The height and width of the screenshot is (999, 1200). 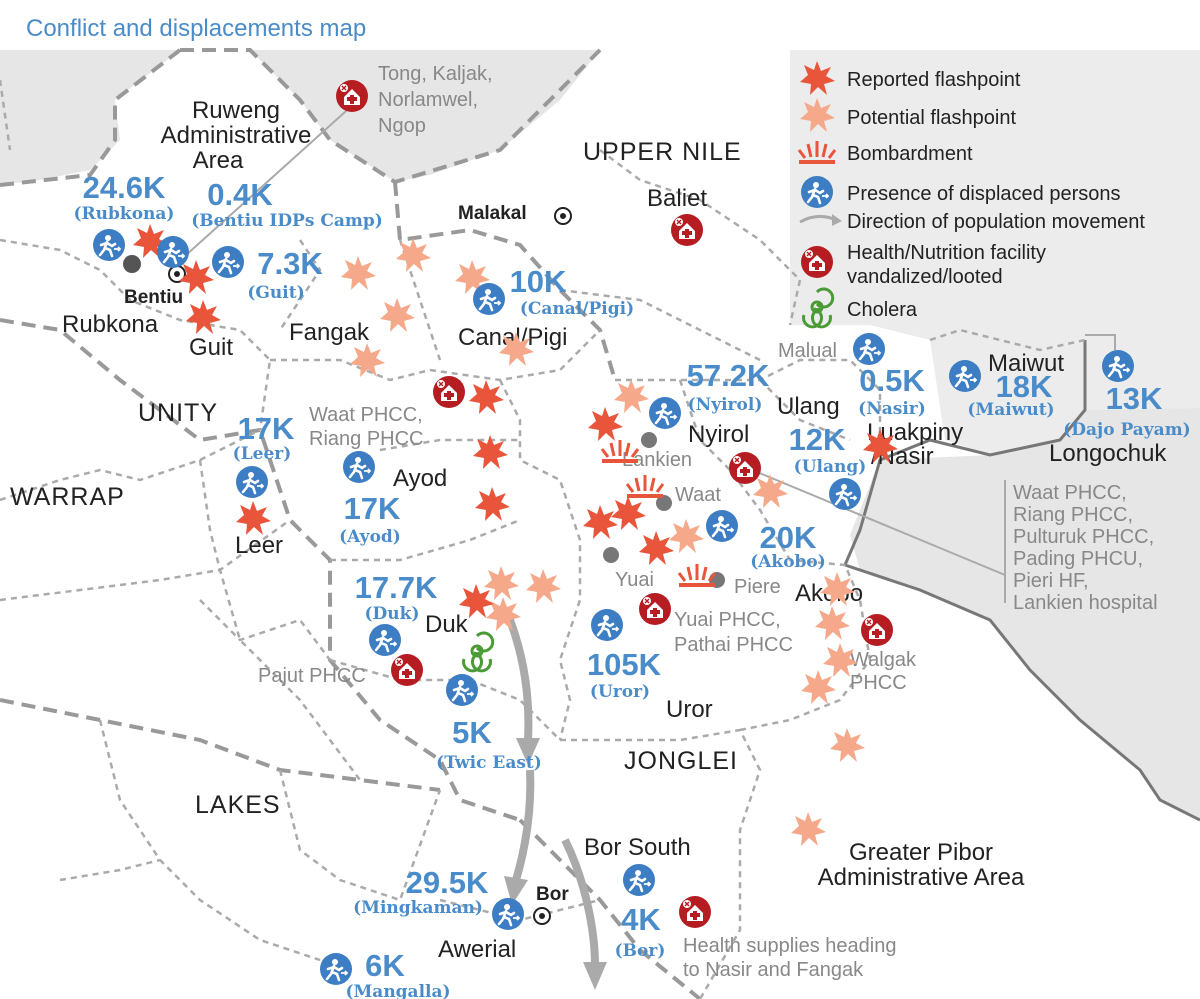 What do you see at coordinates (677, 198) in the screenshot?
I see `county-baliet: Baliet` at bounding box center [677, 198].